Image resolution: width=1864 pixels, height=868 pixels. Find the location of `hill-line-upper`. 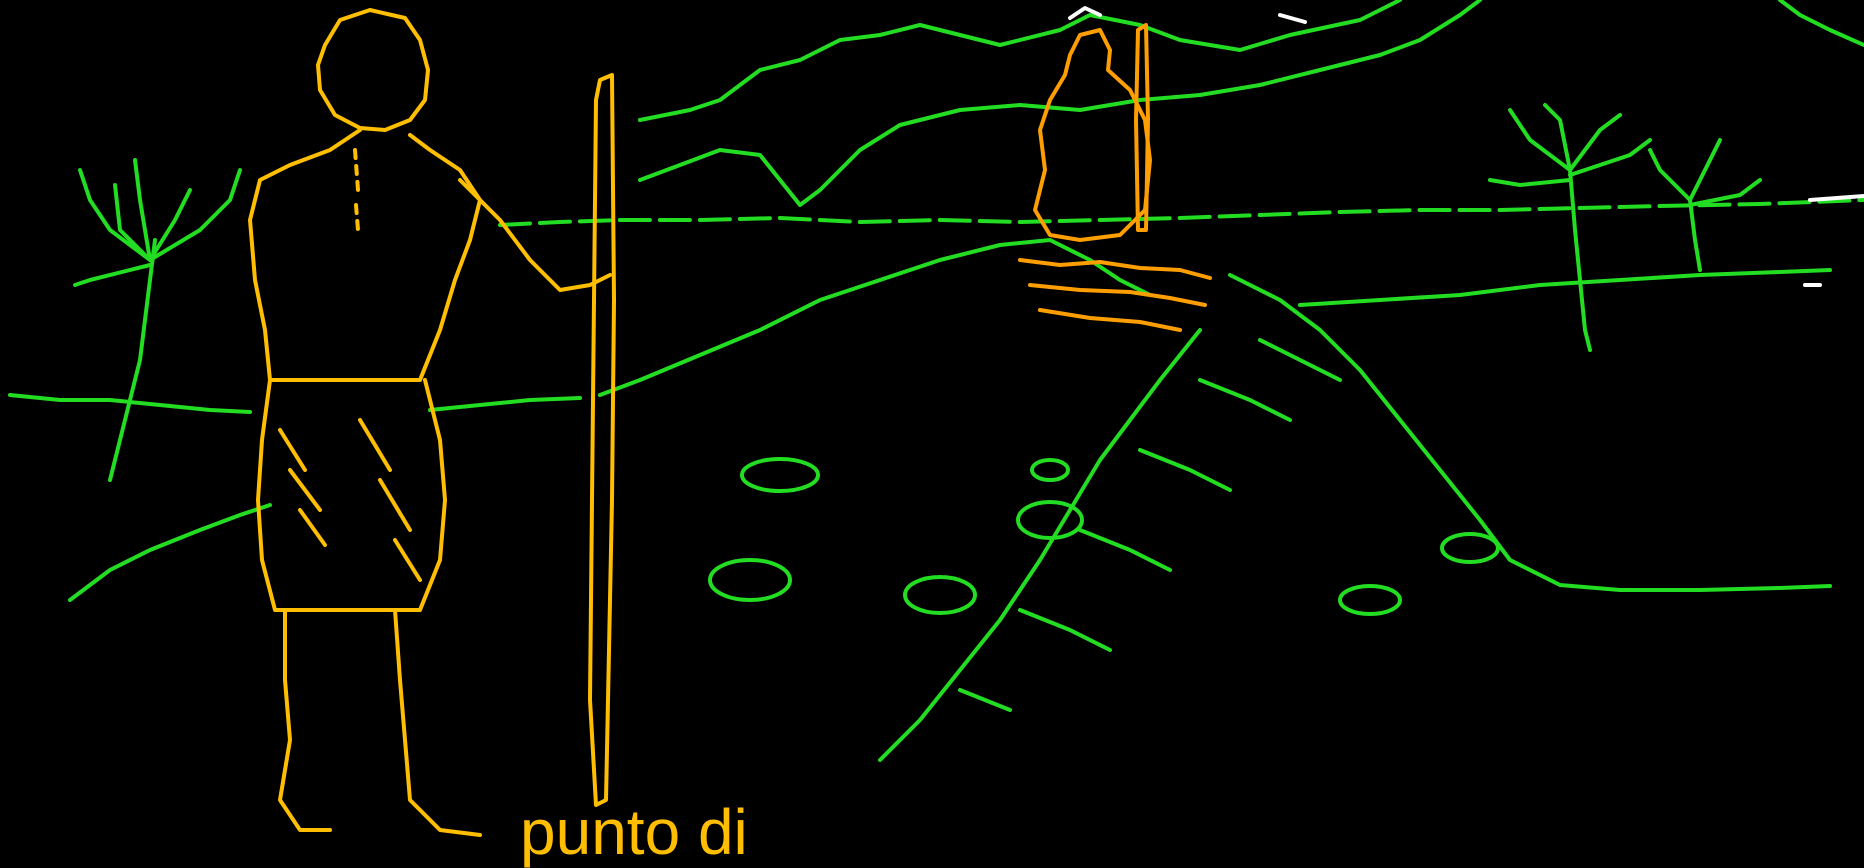

hill-line-upper is located at coordinates (1060, 103).